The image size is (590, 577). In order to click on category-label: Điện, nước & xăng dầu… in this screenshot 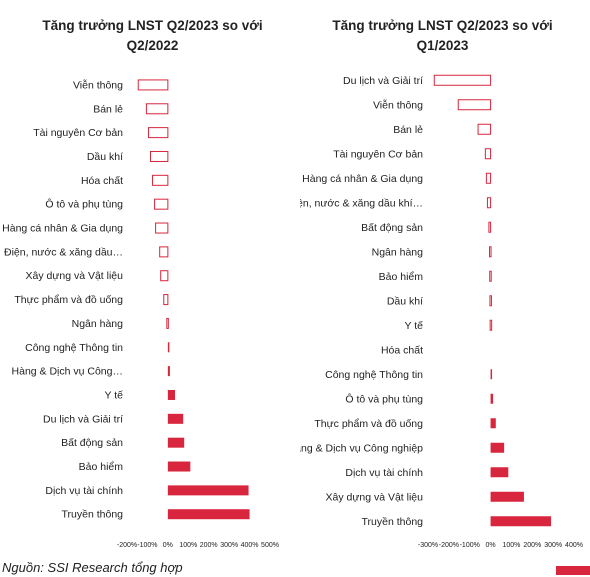, I will do `click(63, 252)`.